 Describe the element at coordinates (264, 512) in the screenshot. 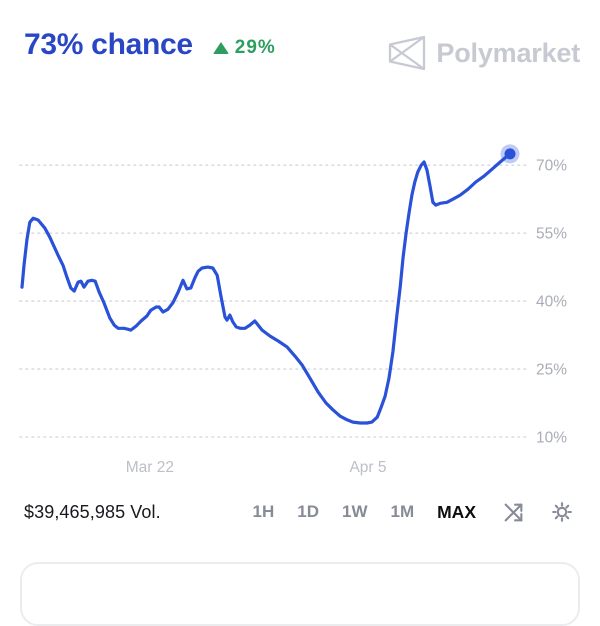

I see `range-button-1h: 1H` at that location.